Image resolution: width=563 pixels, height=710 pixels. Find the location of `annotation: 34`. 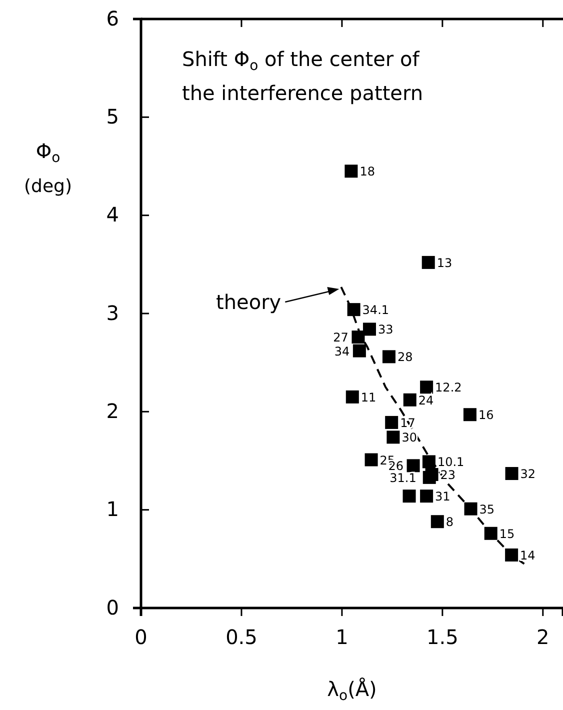

annotation: 34 is located at coordinates (342, 351).